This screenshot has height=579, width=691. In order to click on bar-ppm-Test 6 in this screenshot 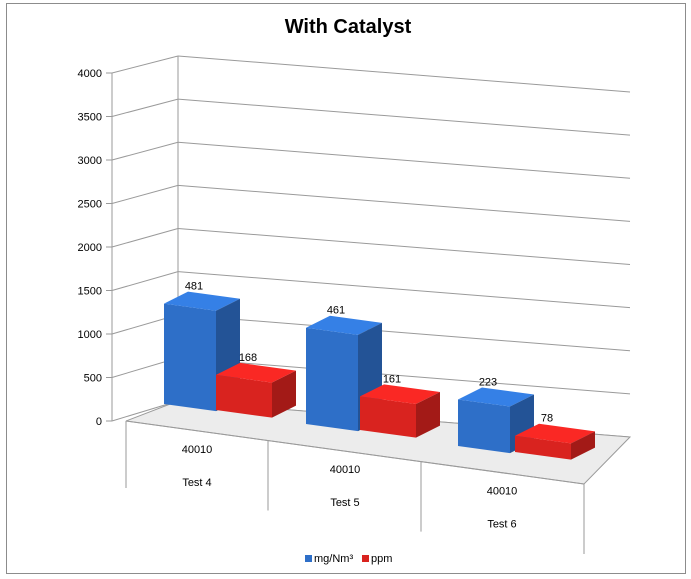, I will do `click(543, 447)`.